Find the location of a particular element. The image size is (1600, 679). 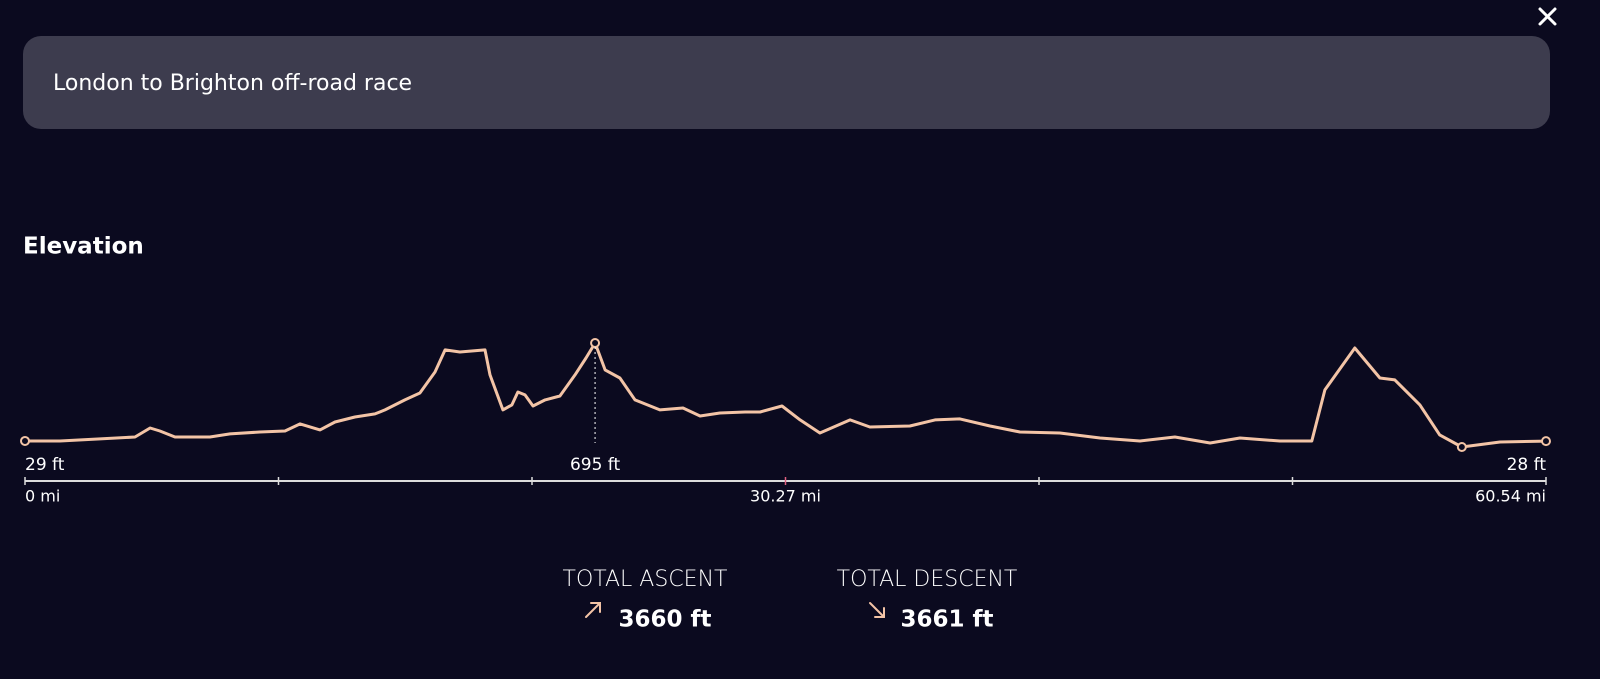

stat-label: TOTAL ASCENT is located at coordinates (645, 579).